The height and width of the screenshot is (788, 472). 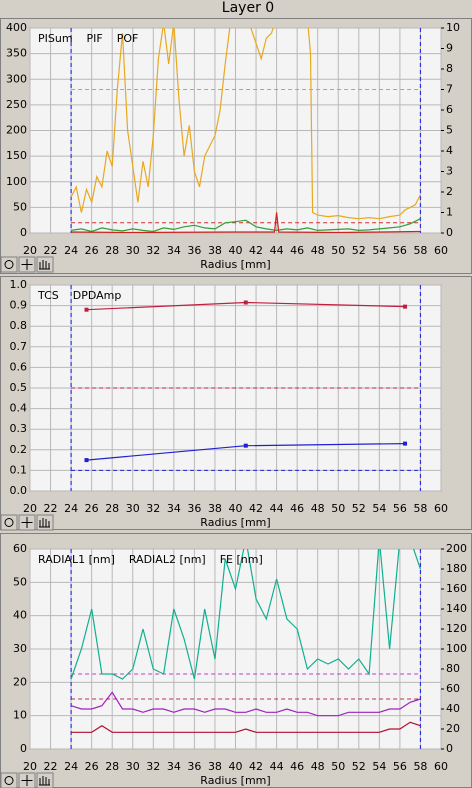 I want to click on y-tick-label: 50, so click(x=20, y=206).